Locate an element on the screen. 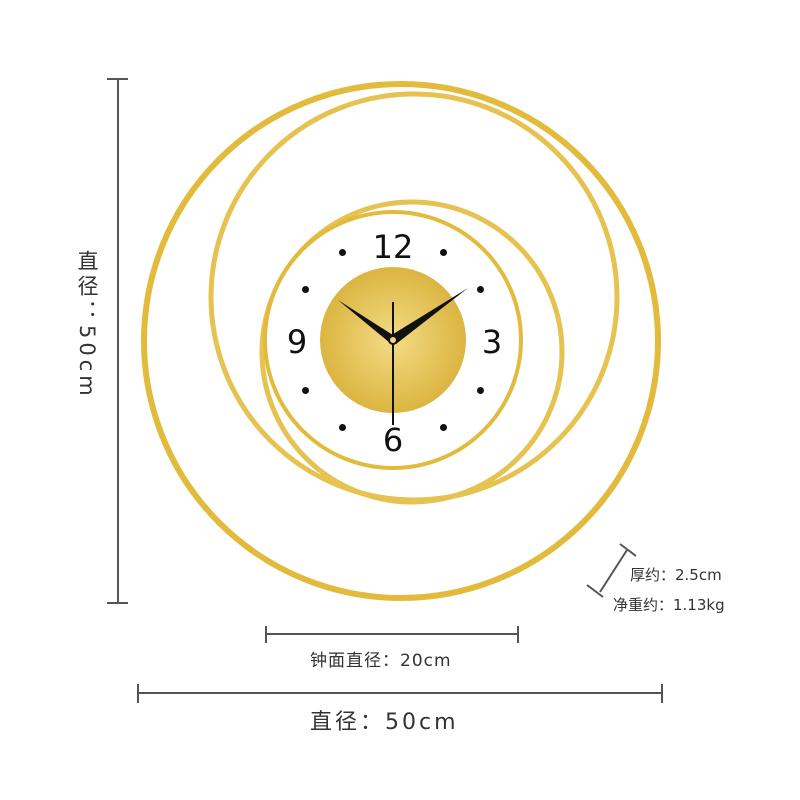 The height and width of the screenshot is (800, 800). weight-label: 净重约：1.13kg is located at coordinates (669, 605).